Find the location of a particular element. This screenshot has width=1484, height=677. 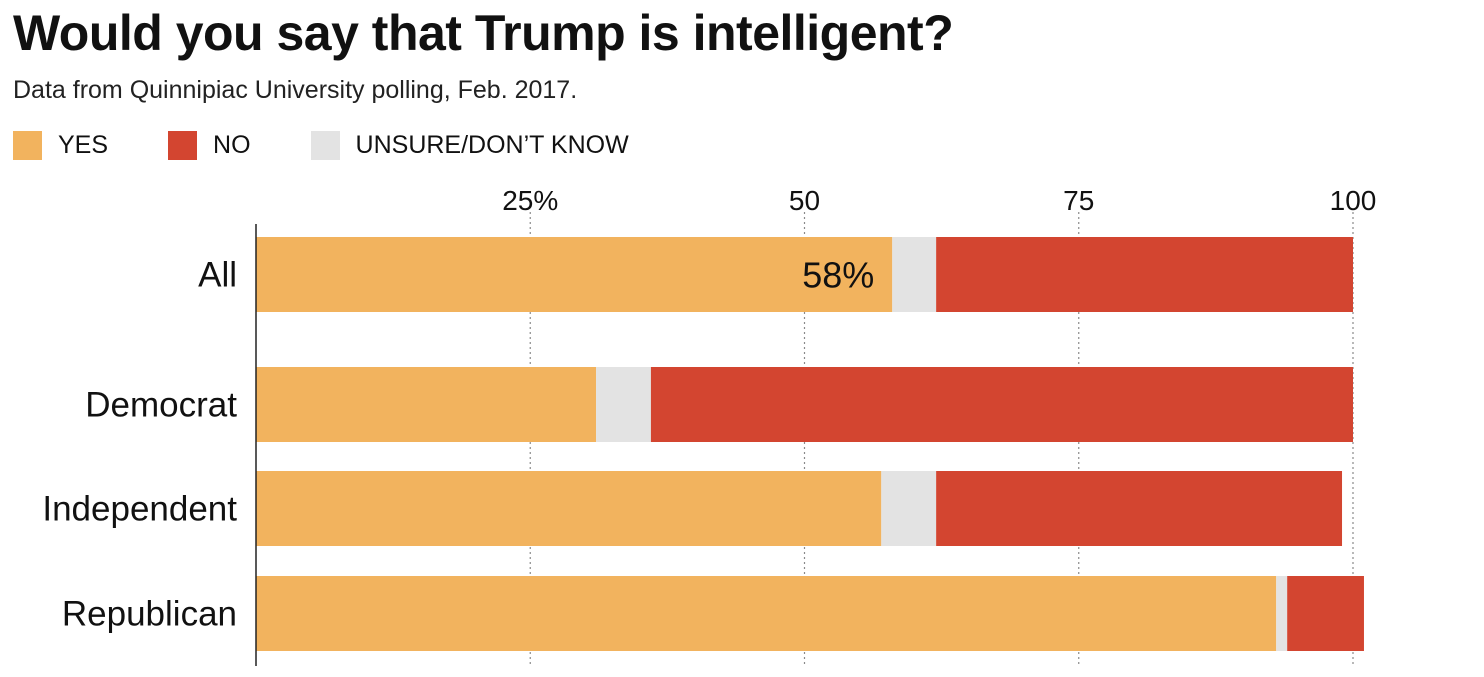

bar-independent-unsure-don-t-know is located at coordinates (909, 508).